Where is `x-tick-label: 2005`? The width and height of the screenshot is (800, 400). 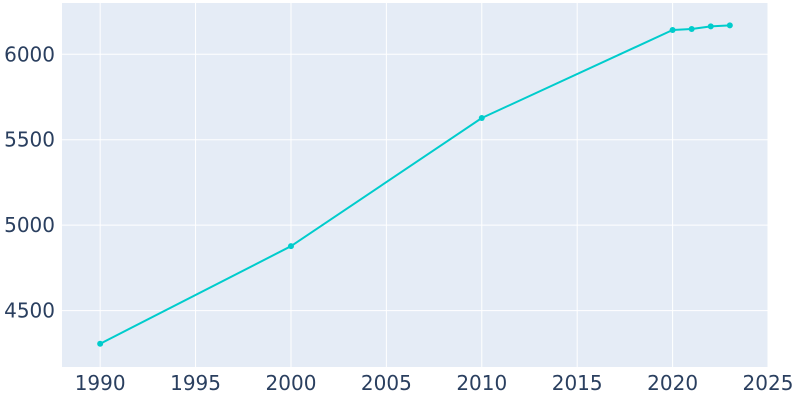 x-tick-label: 2005 is located at coordinates (386, 383).